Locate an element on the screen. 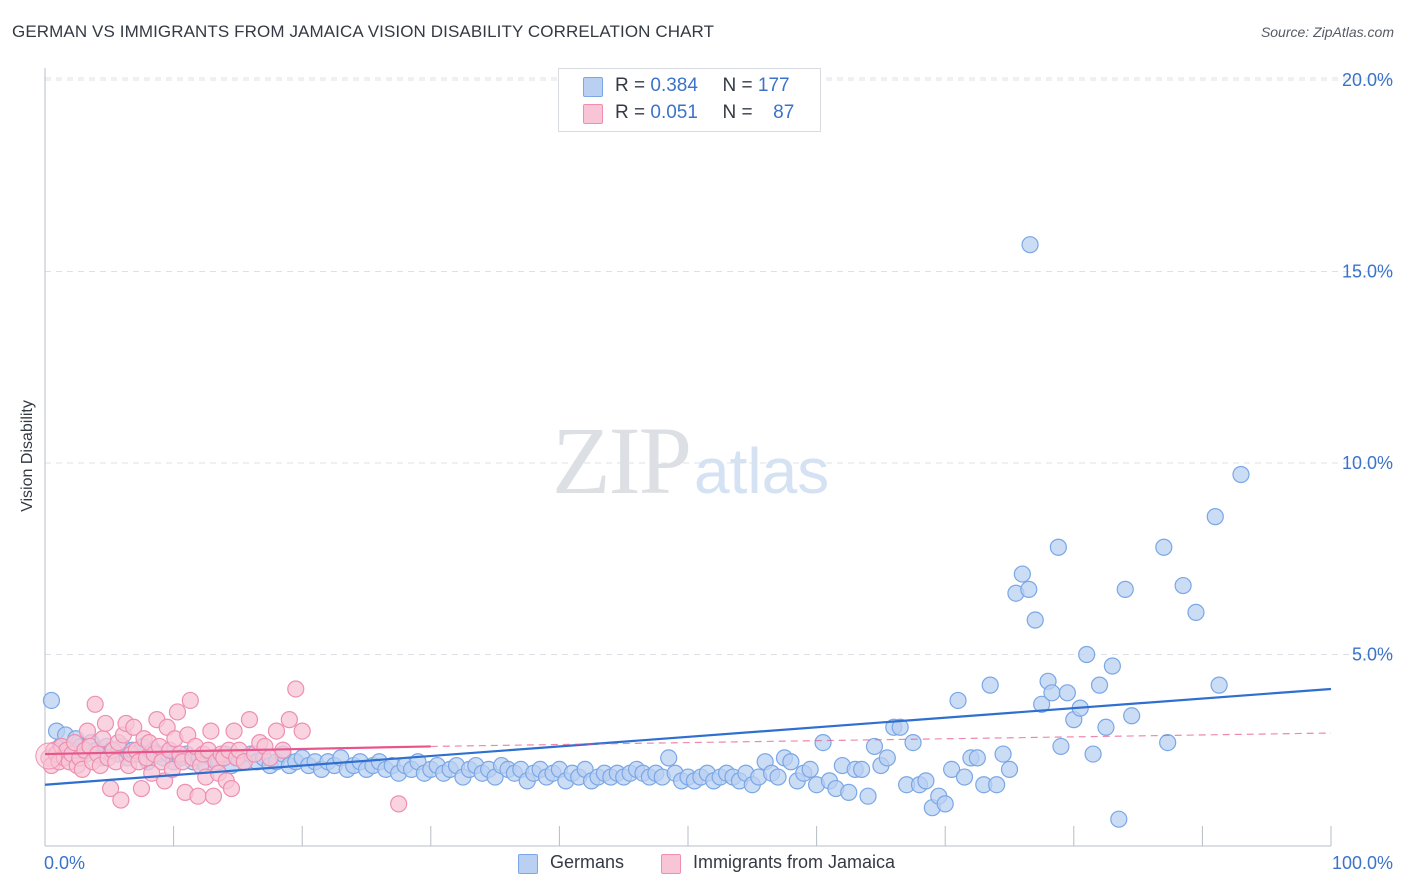 Image resolution: width=1406 pixels, height=892 pixels. y-axis-label: Vision Disability is located at coordinates (27, 456).